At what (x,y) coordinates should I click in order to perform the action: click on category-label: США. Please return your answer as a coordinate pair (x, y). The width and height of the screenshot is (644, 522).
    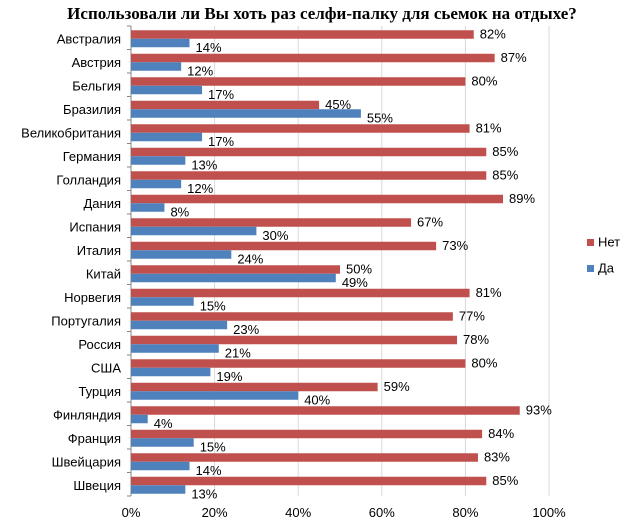
    Looking at the image, I should click on (106, 367).